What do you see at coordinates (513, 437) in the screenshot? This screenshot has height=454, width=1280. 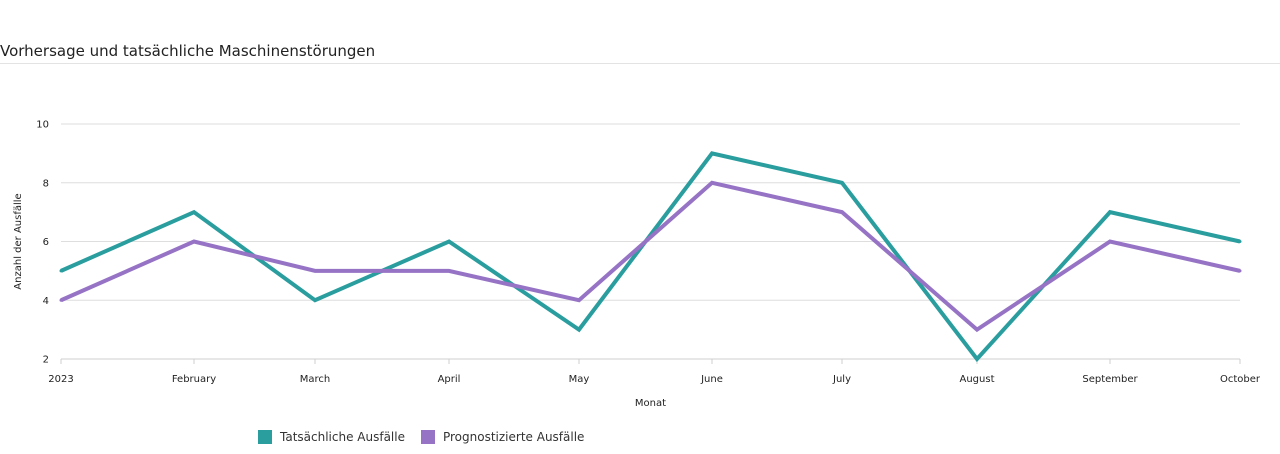 I see `legend-label-forecast: Prognostizierte Ausfälle` at bounding box center [513, 437].